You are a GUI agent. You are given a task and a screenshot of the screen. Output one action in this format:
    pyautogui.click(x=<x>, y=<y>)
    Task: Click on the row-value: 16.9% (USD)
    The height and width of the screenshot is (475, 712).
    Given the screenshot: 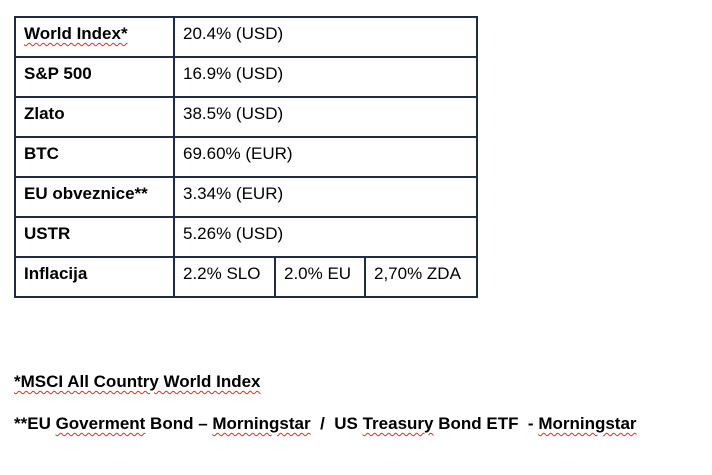 What is the action you would take?
    pyautogui.click(x=325, y=77)
    